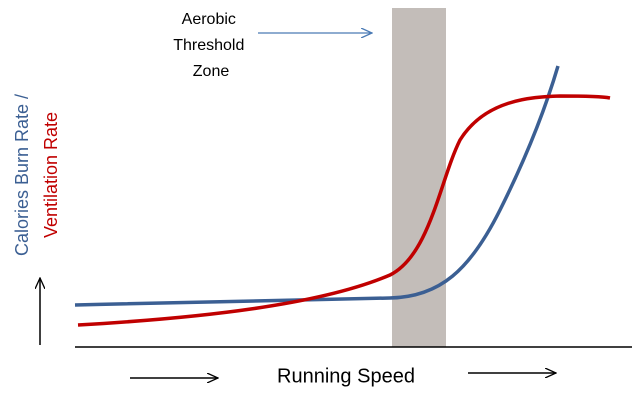  I want to click on annotation: Aerobic Threshold Zone, so click(211, 45).